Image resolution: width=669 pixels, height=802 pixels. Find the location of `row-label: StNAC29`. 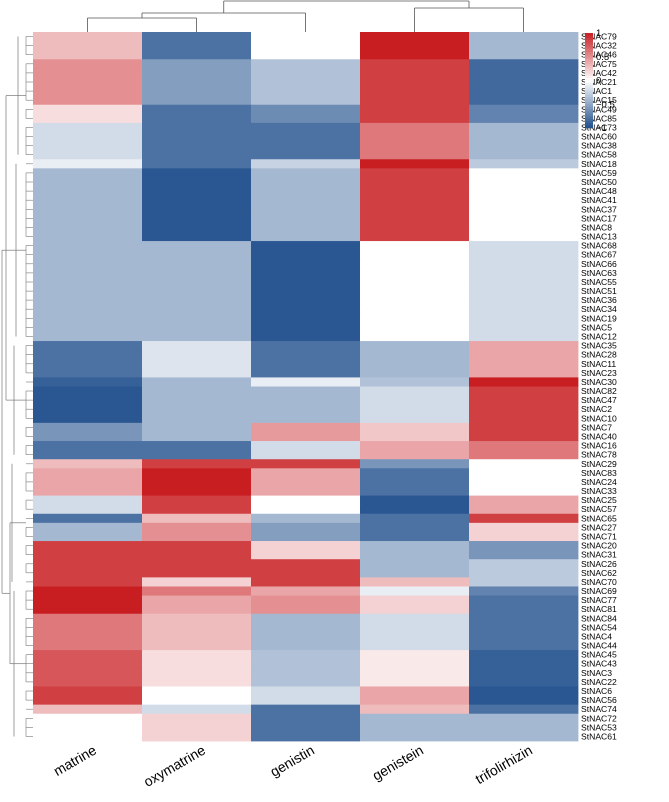

row-label: StNAC29 is located at coordinates (599, 464).